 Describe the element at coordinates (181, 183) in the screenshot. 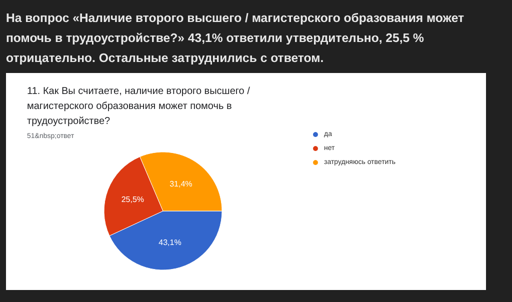

I see `data-label: 31,4%` at that location.